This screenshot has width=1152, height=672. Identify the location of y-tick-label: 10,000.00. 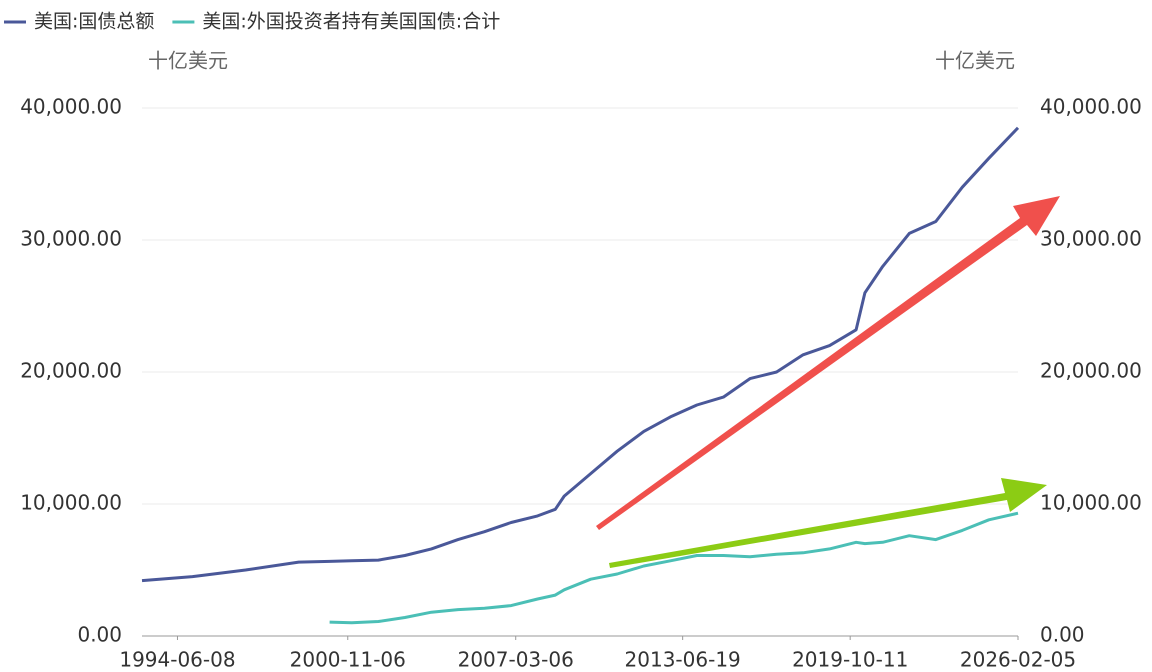
(71, 503).